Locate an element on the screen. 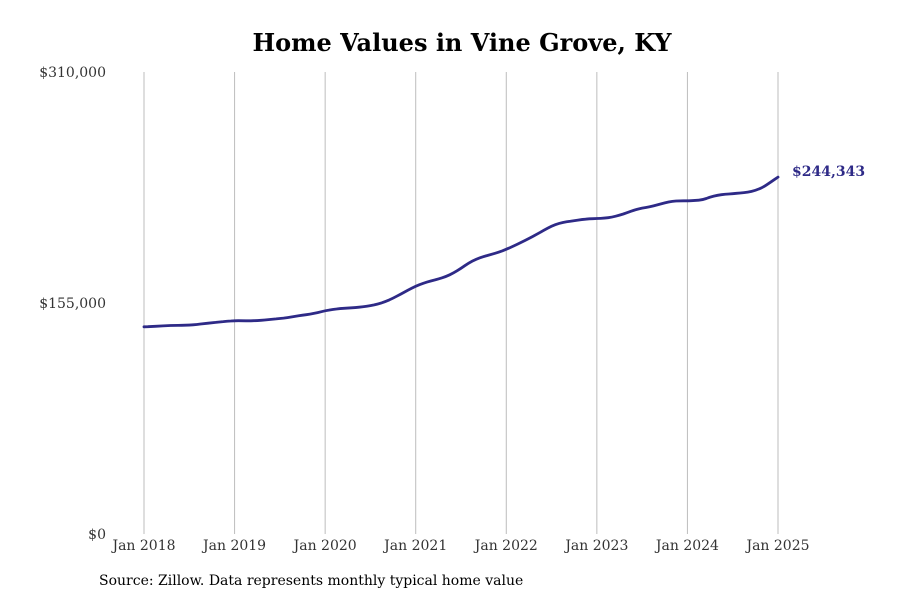 The height and width of the screenshot is (600, 900). x-tick-label: Jan 2025 is located at coordinates (776, 546).